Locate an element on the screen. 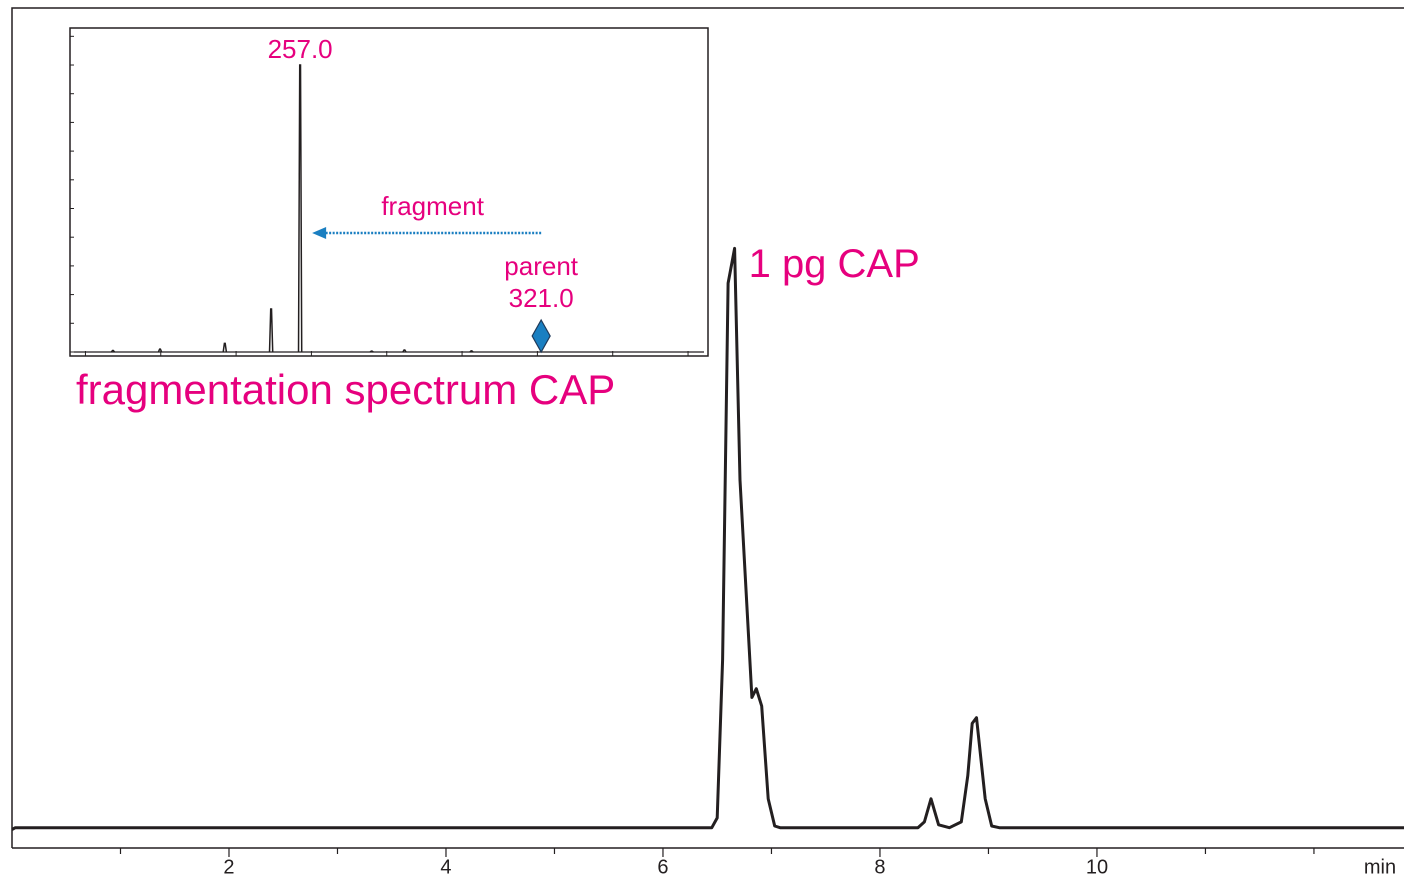 Image resolution: width=1404 pixels, height=881 pixels. x-tick-label: 4 is located at coordinates (445, 867).